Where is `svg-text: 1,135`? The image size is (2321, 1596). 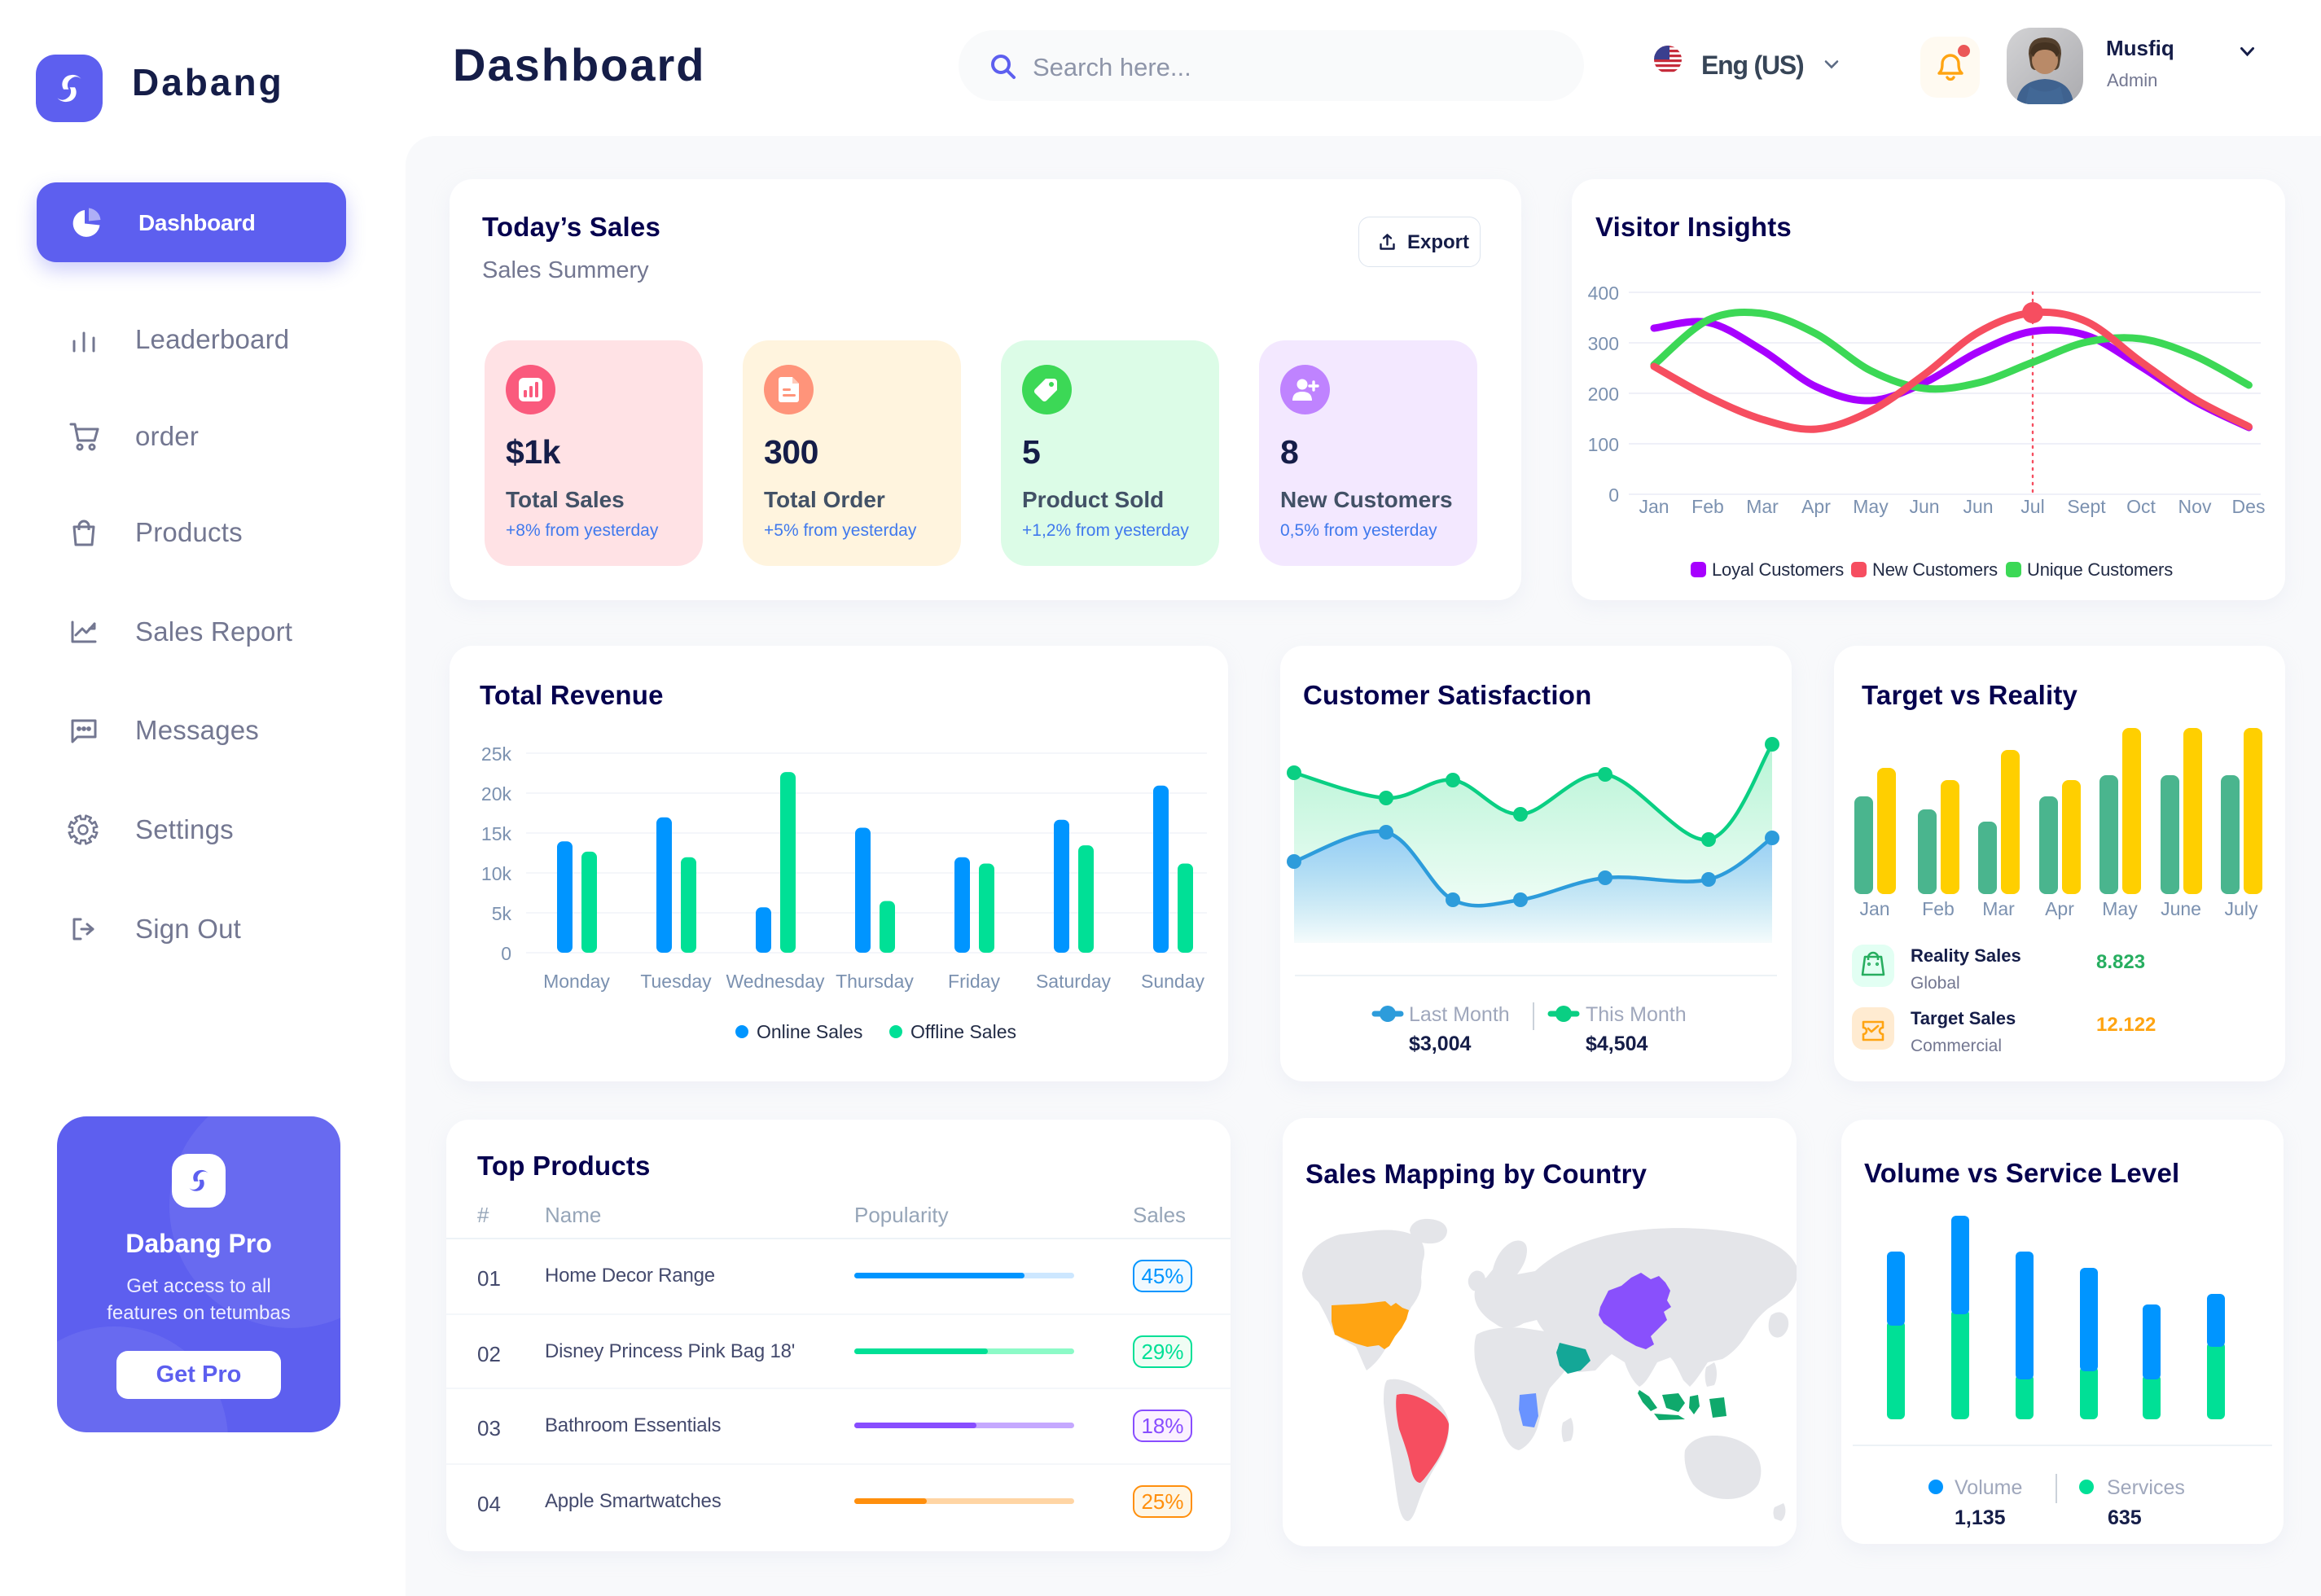
svg-text: 1,135 is located at coordinates (1980, 1517).